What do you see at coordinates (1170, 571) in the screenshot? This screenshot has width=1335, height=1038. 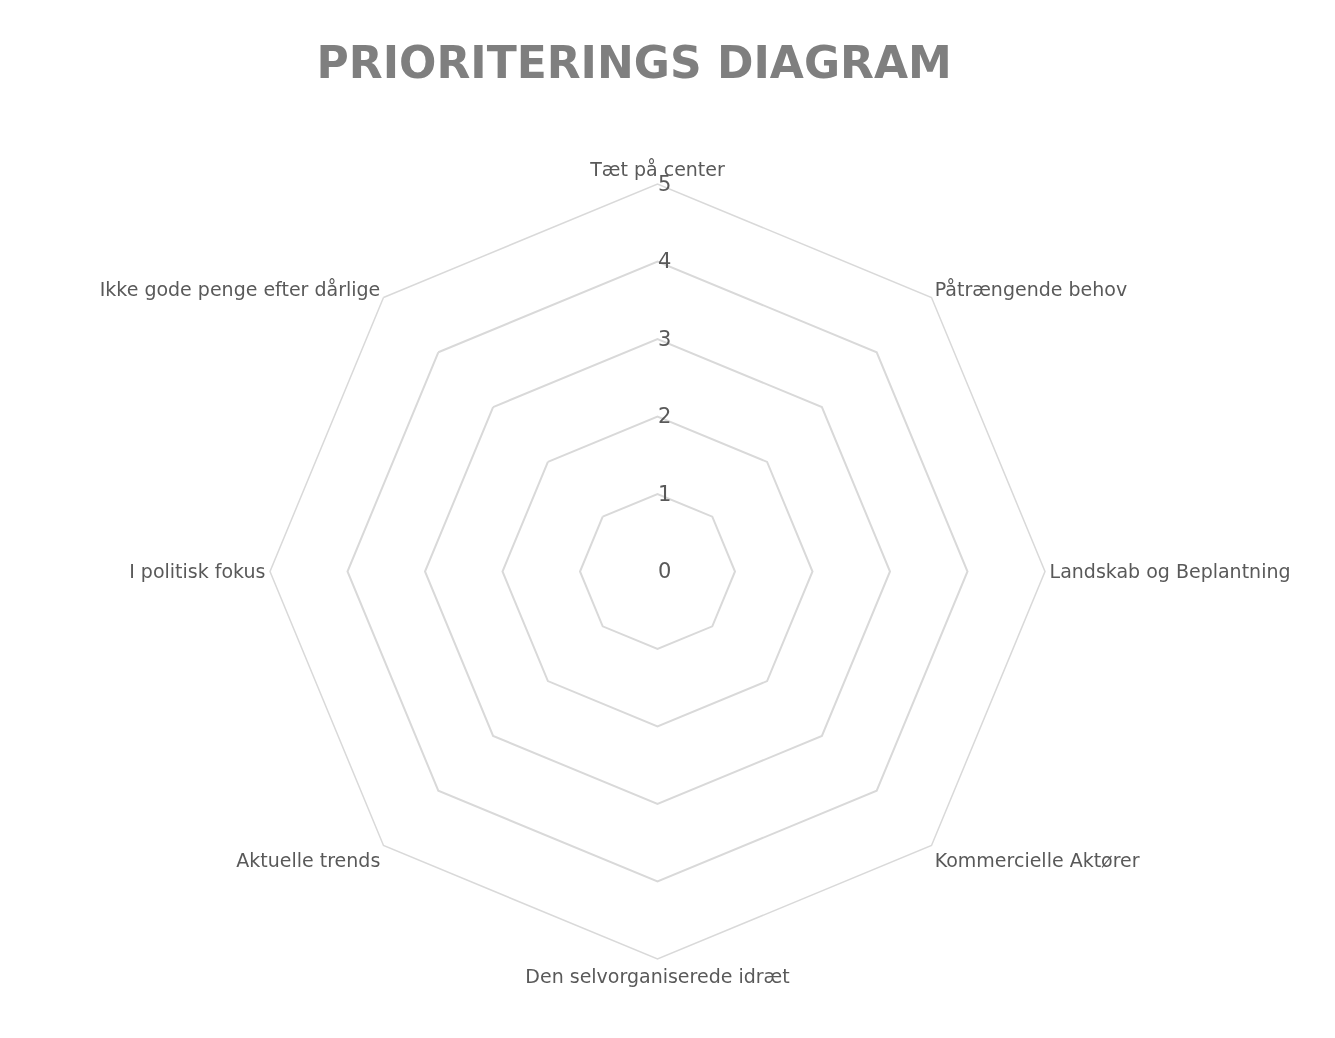 I see `spoke-label: Landskab og Beplantning` at bounding box center [1170, 571].